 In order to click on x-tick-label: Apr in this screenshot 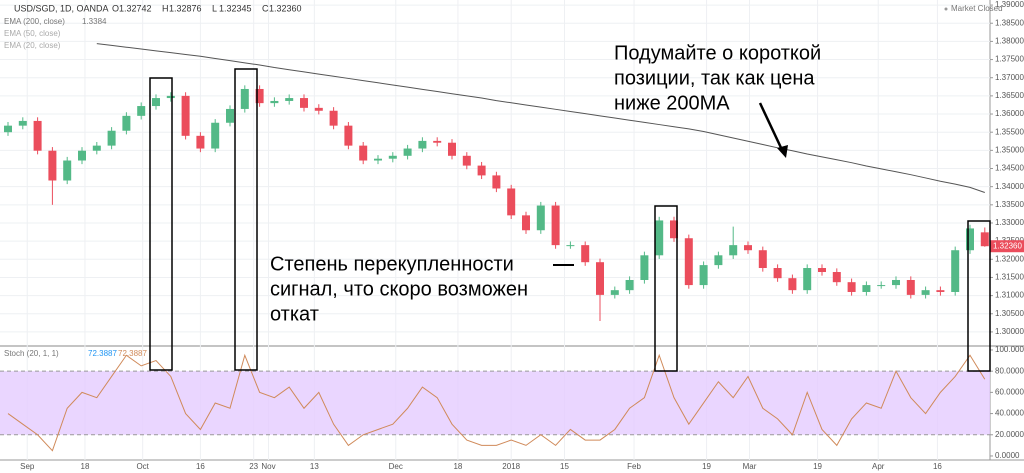, I will do `click(878, 466)`.